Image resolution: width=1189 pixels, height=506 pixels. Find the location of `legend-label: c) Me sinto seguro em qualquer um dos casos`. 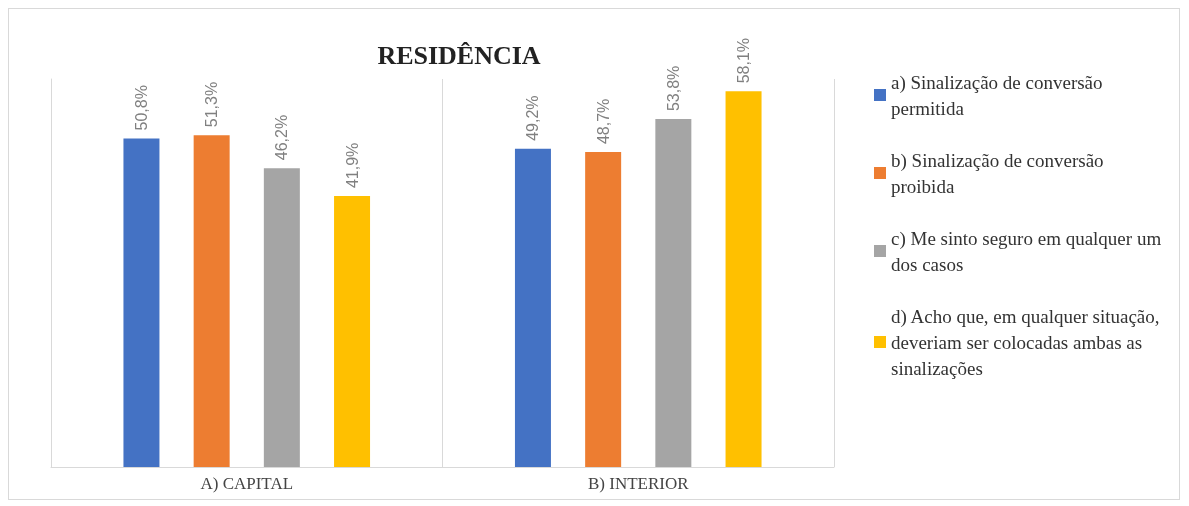

legend-label: c) Me sinto seguro em qualquer um dos casos is located at coordinates (1028, 251).